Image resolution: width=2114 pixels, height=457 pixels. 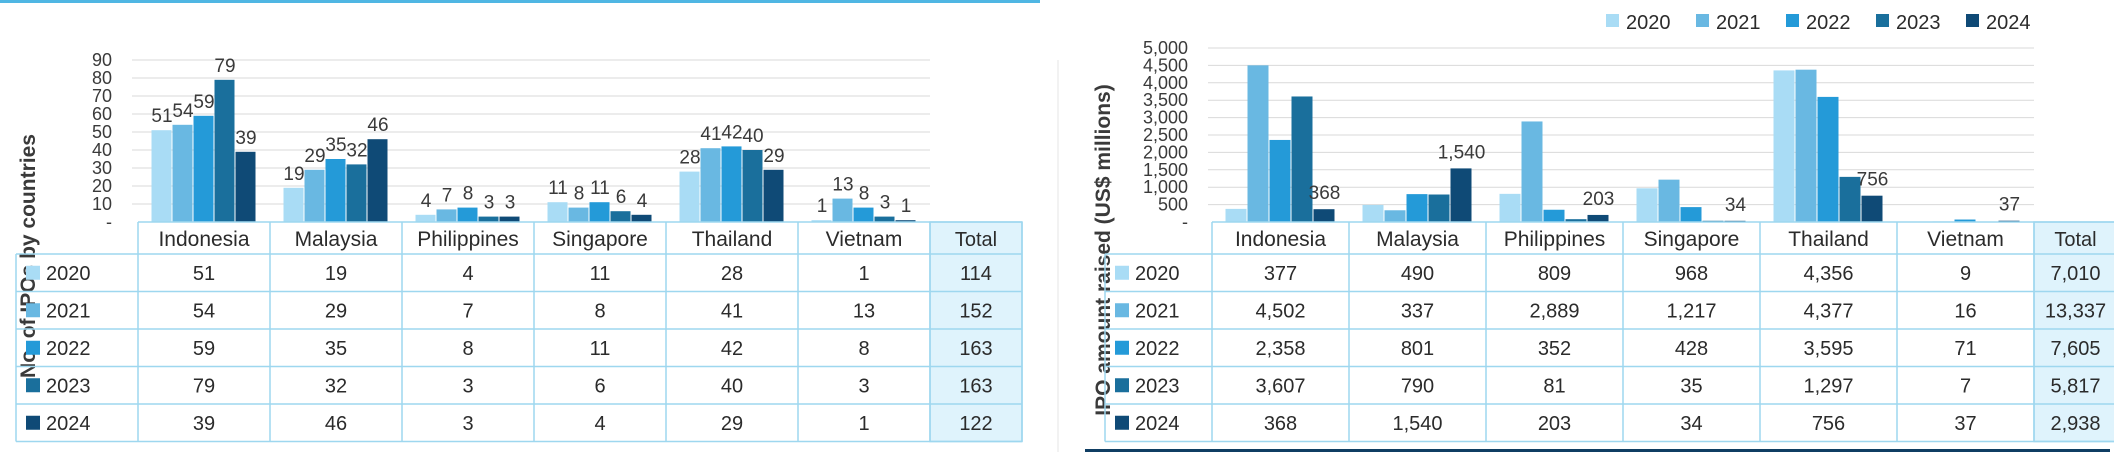 What do you see at coordinates (102, 132) in the screenshot?
I see `y-tick-label: 50` at bounding box center [102, 132].